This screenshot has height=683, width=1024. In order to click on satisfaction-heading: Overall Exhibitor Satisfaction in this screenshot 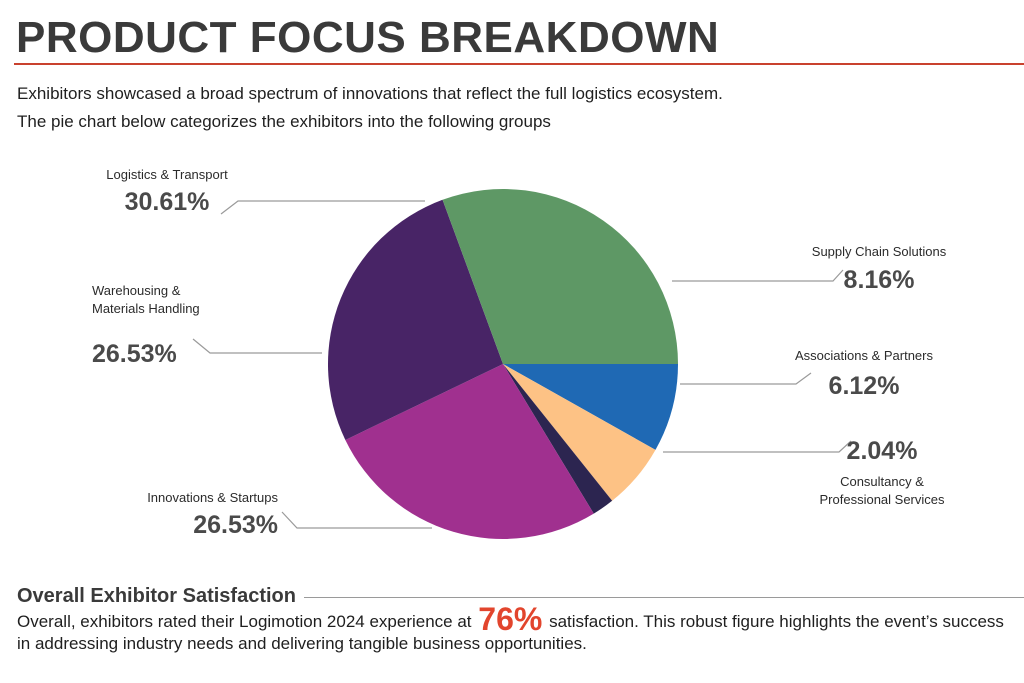, I will do `click(160, 596)`.